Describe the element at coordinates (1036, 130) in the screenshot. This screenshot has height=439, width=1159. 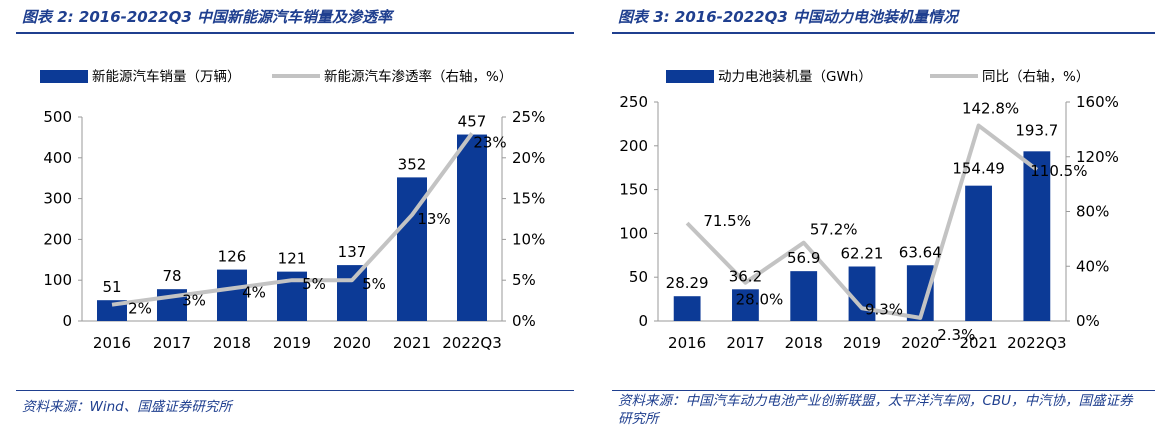
I see `bar-value-label: 193.7` at that location.